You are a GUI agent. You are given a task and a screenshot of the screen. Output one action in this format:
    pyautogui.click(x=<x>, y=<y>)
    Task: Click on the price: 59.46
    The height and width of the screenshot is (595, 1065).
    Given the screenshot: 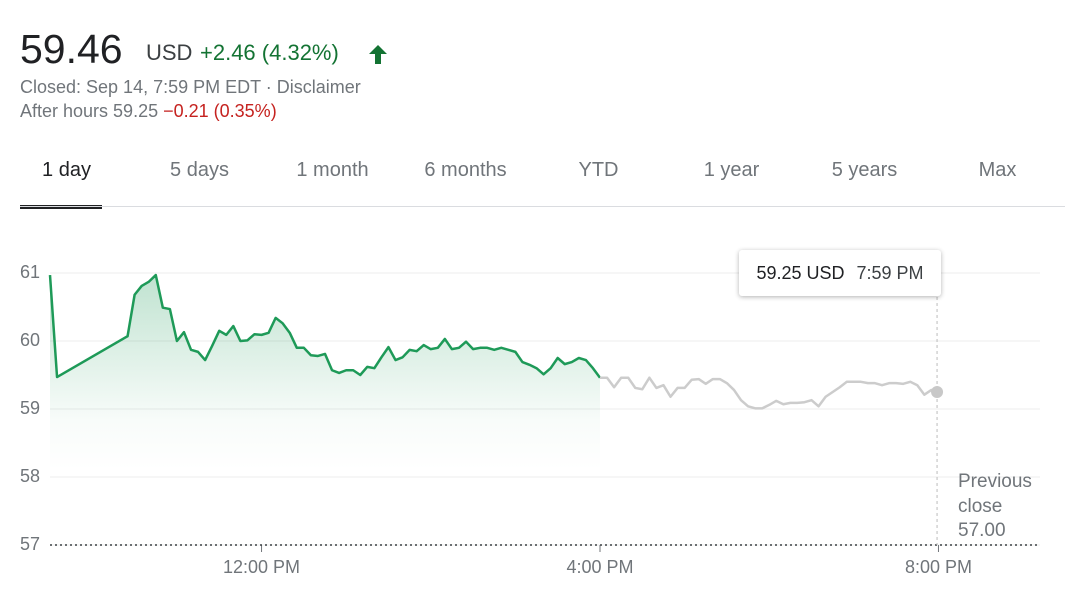 What is the action you would take?
    pyautogui.click(x=71, y=49)
    